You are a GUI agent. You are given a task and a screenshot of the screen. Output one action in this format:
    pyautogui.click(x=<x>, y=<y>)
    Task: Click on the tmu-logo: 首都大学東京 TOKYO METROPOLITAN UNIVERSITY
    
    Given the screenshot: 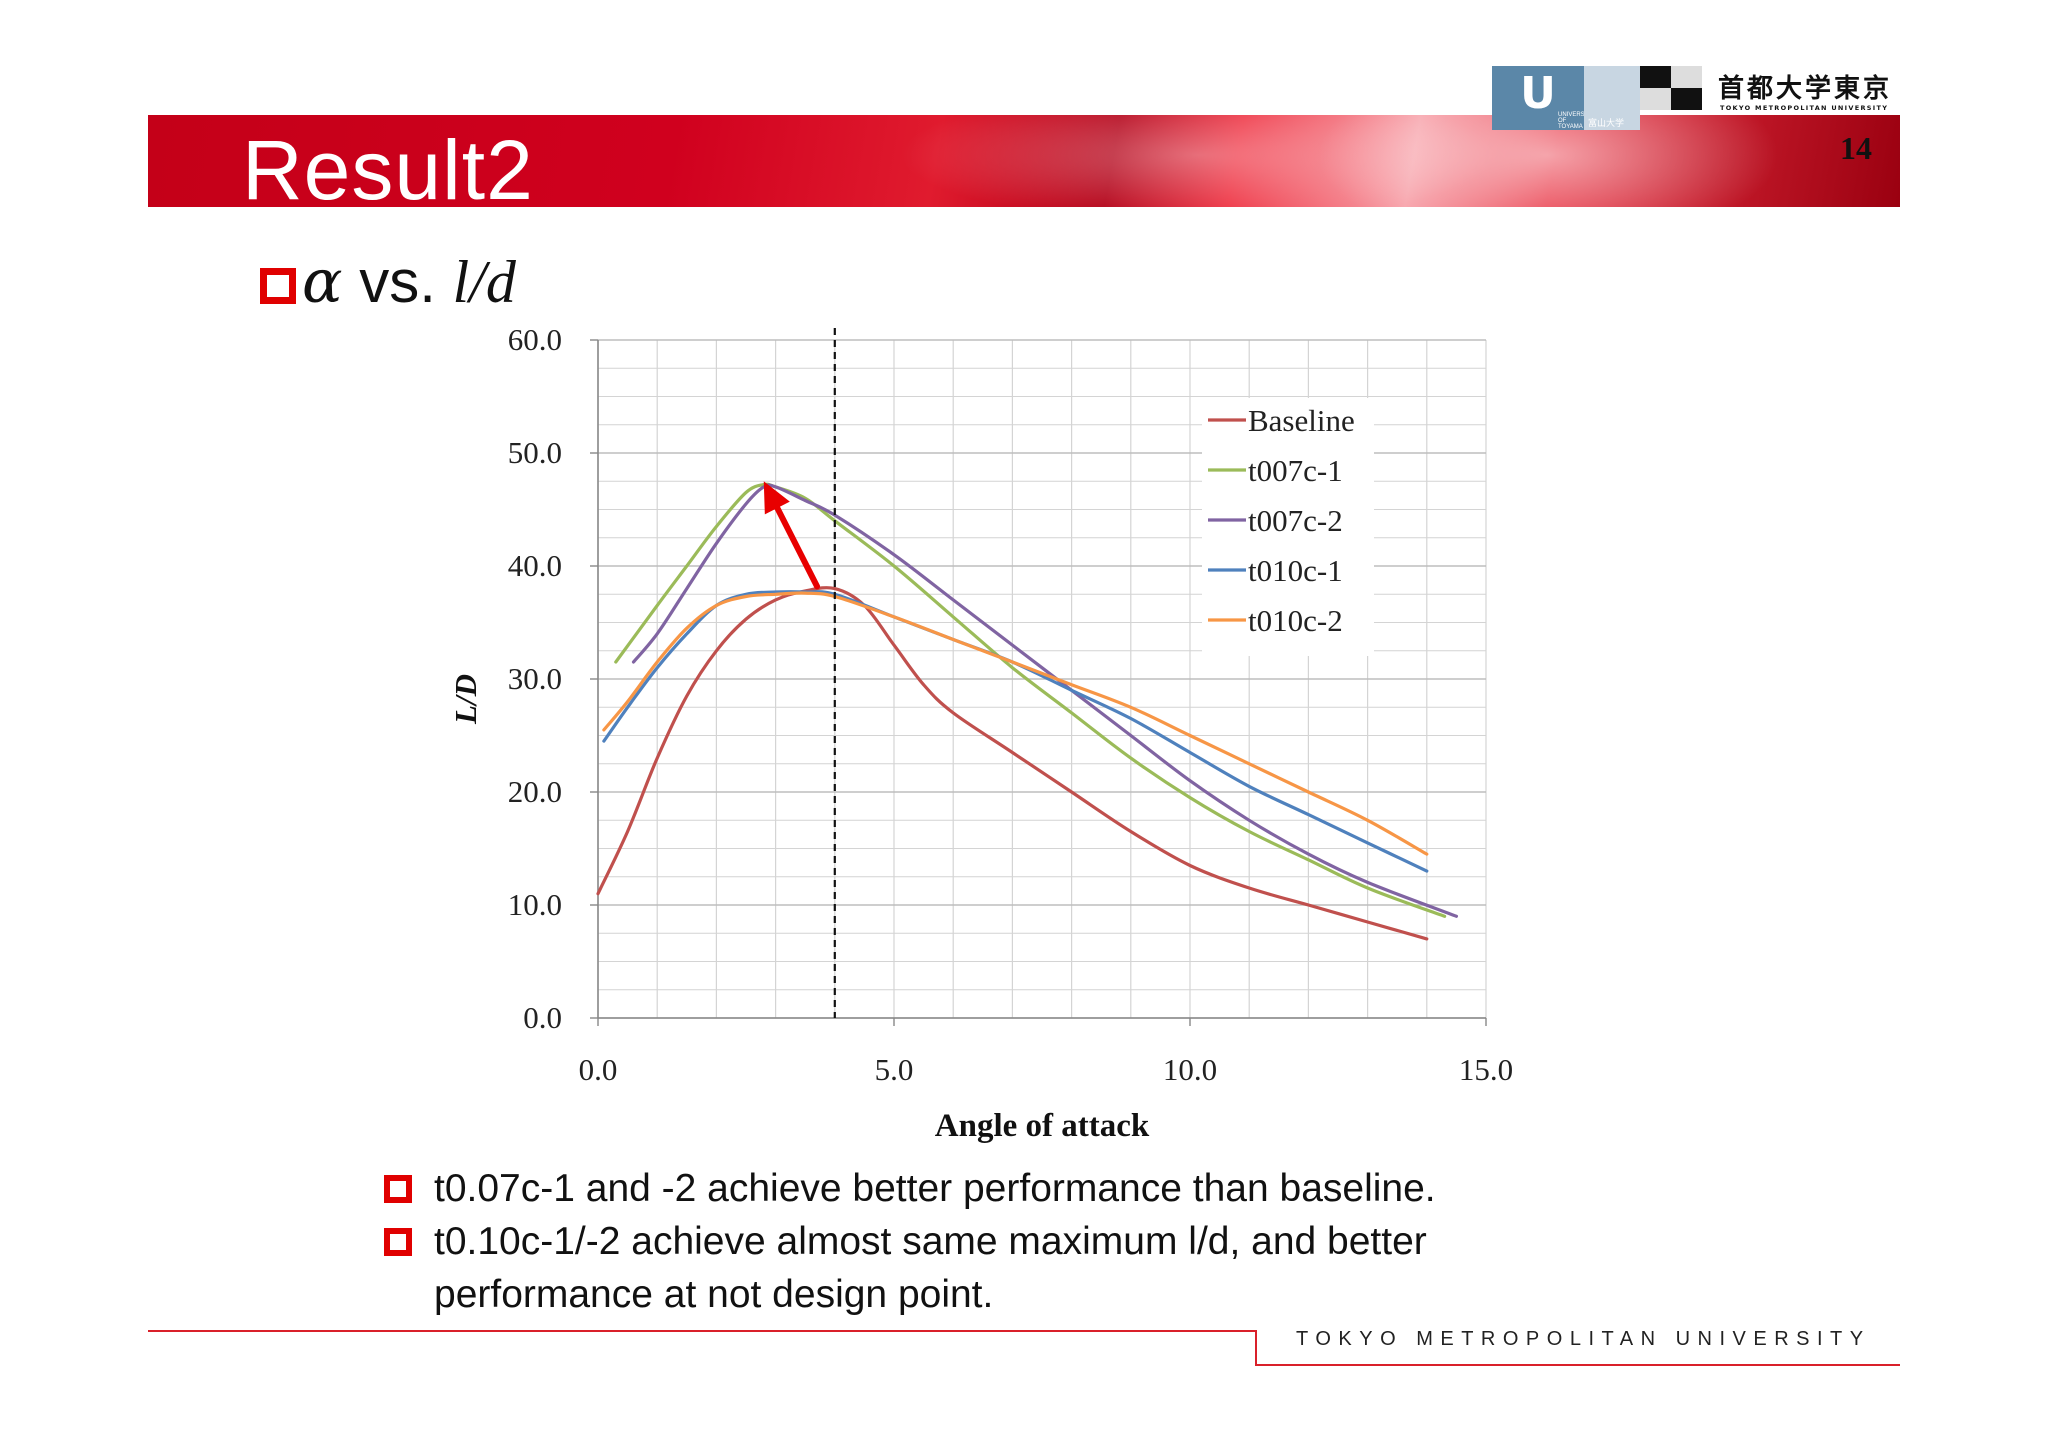 What is the action you would take?
    pyautogui.click(x=1771, y=91)
    